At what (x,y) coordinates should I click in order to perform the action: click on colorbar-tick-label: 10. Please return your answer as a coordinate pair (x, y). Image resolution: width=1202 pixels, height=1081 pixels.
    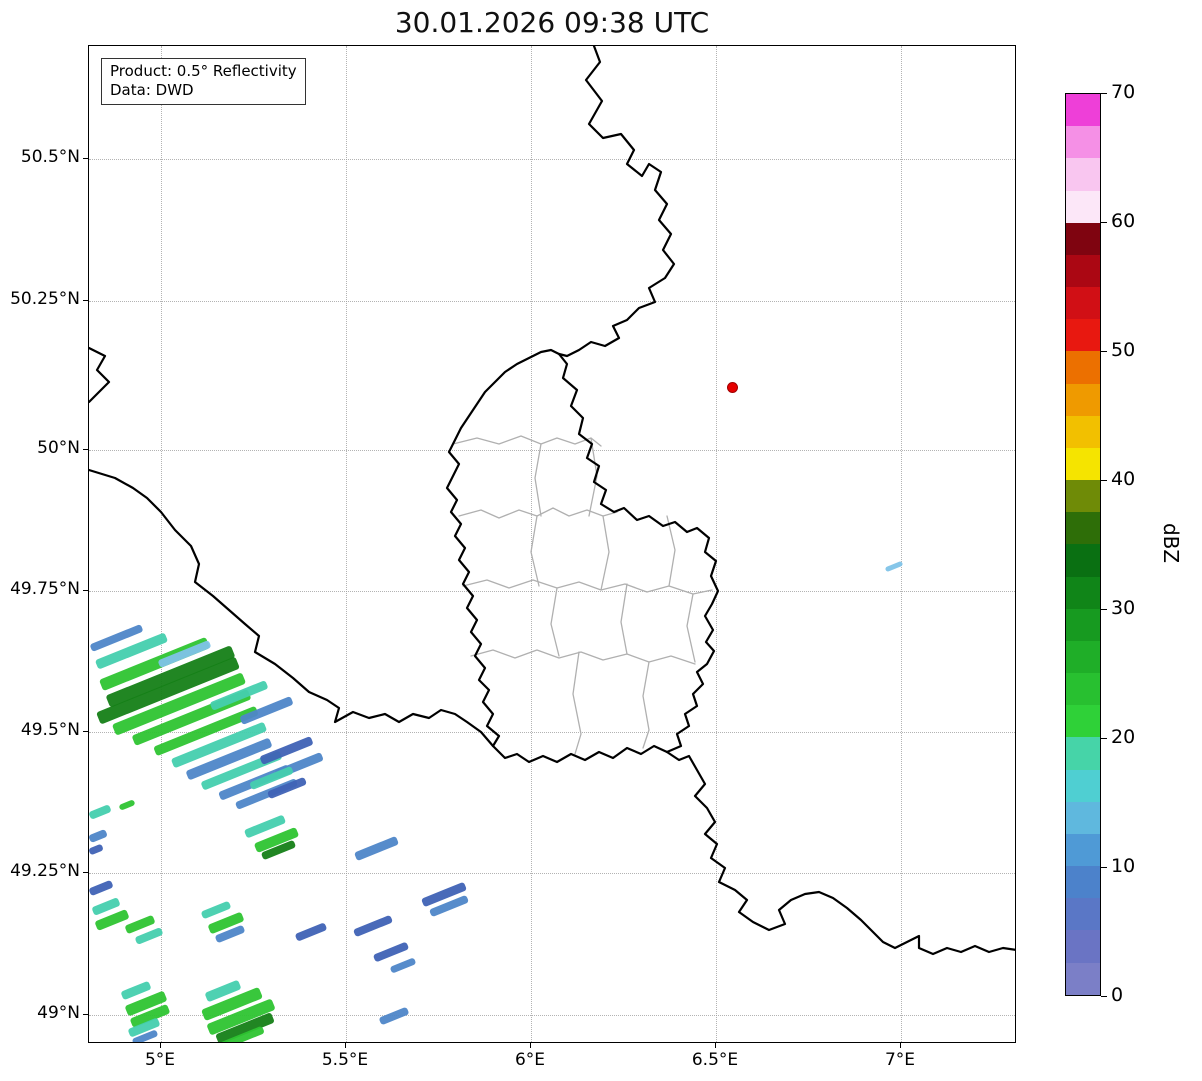
    Looking at the image, I should click on (1123, 866).